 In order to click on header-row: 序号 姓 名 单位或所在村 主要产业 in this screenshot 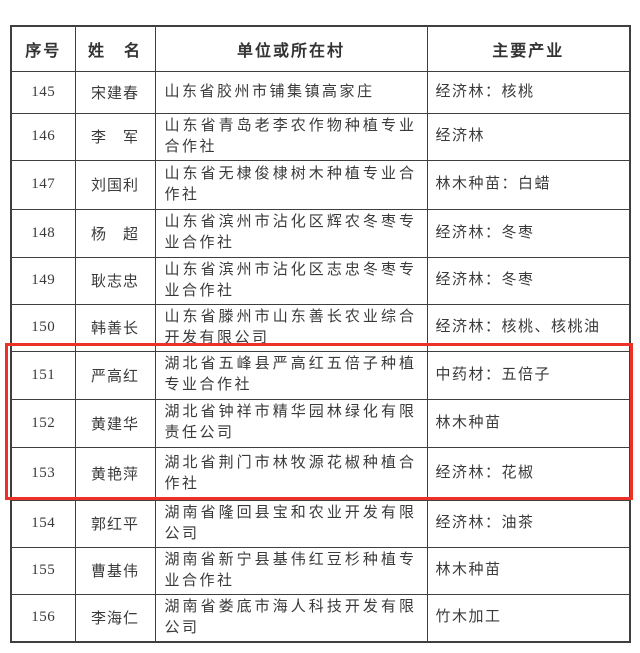, I will do `click(320, 48)`.